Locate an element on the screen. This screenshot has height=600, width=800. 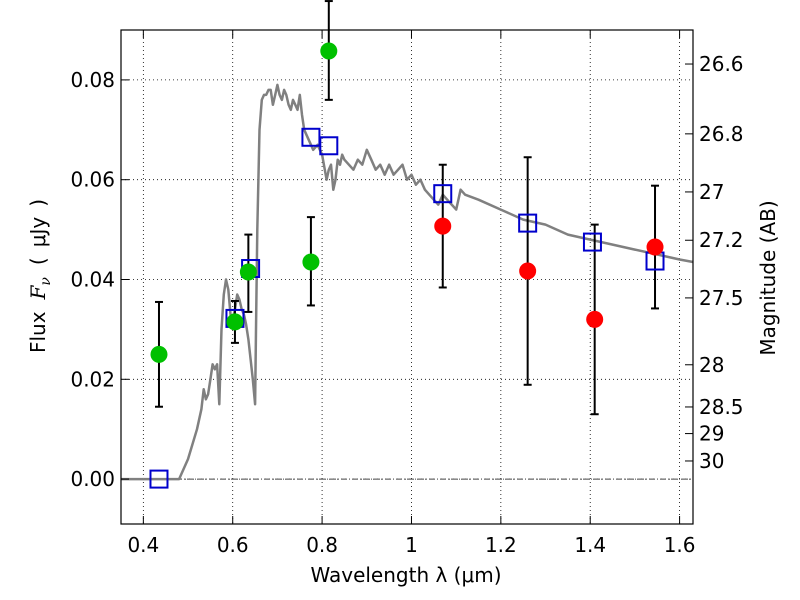
y-label-f: F is located at coordinates (38, 292).